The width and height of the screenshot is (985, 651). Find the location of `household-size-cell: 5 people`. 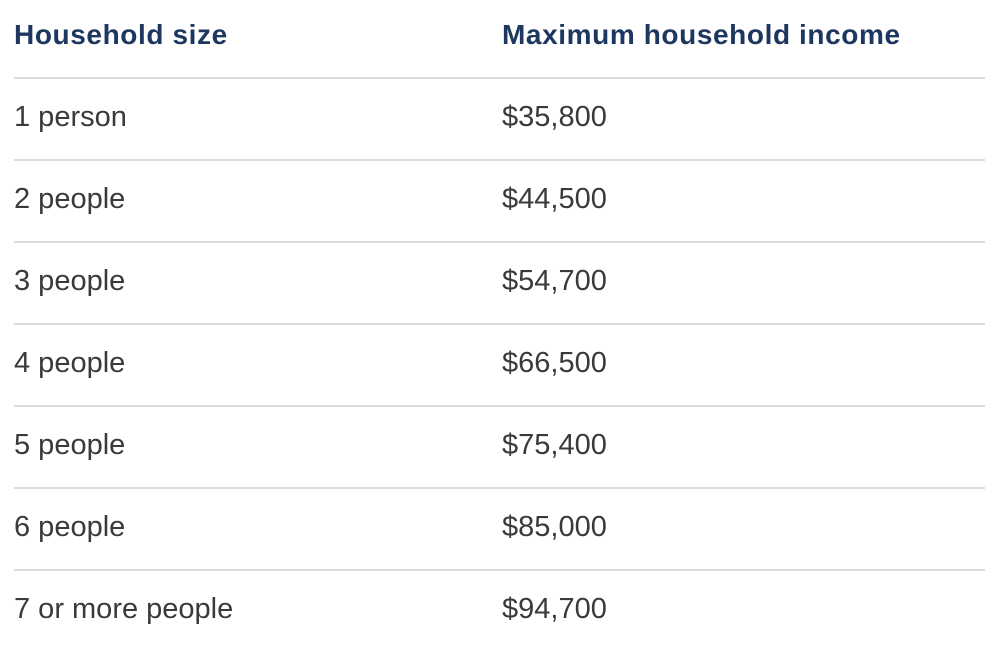

household-size-cell: 5 people is located at coordinates (258, 447).